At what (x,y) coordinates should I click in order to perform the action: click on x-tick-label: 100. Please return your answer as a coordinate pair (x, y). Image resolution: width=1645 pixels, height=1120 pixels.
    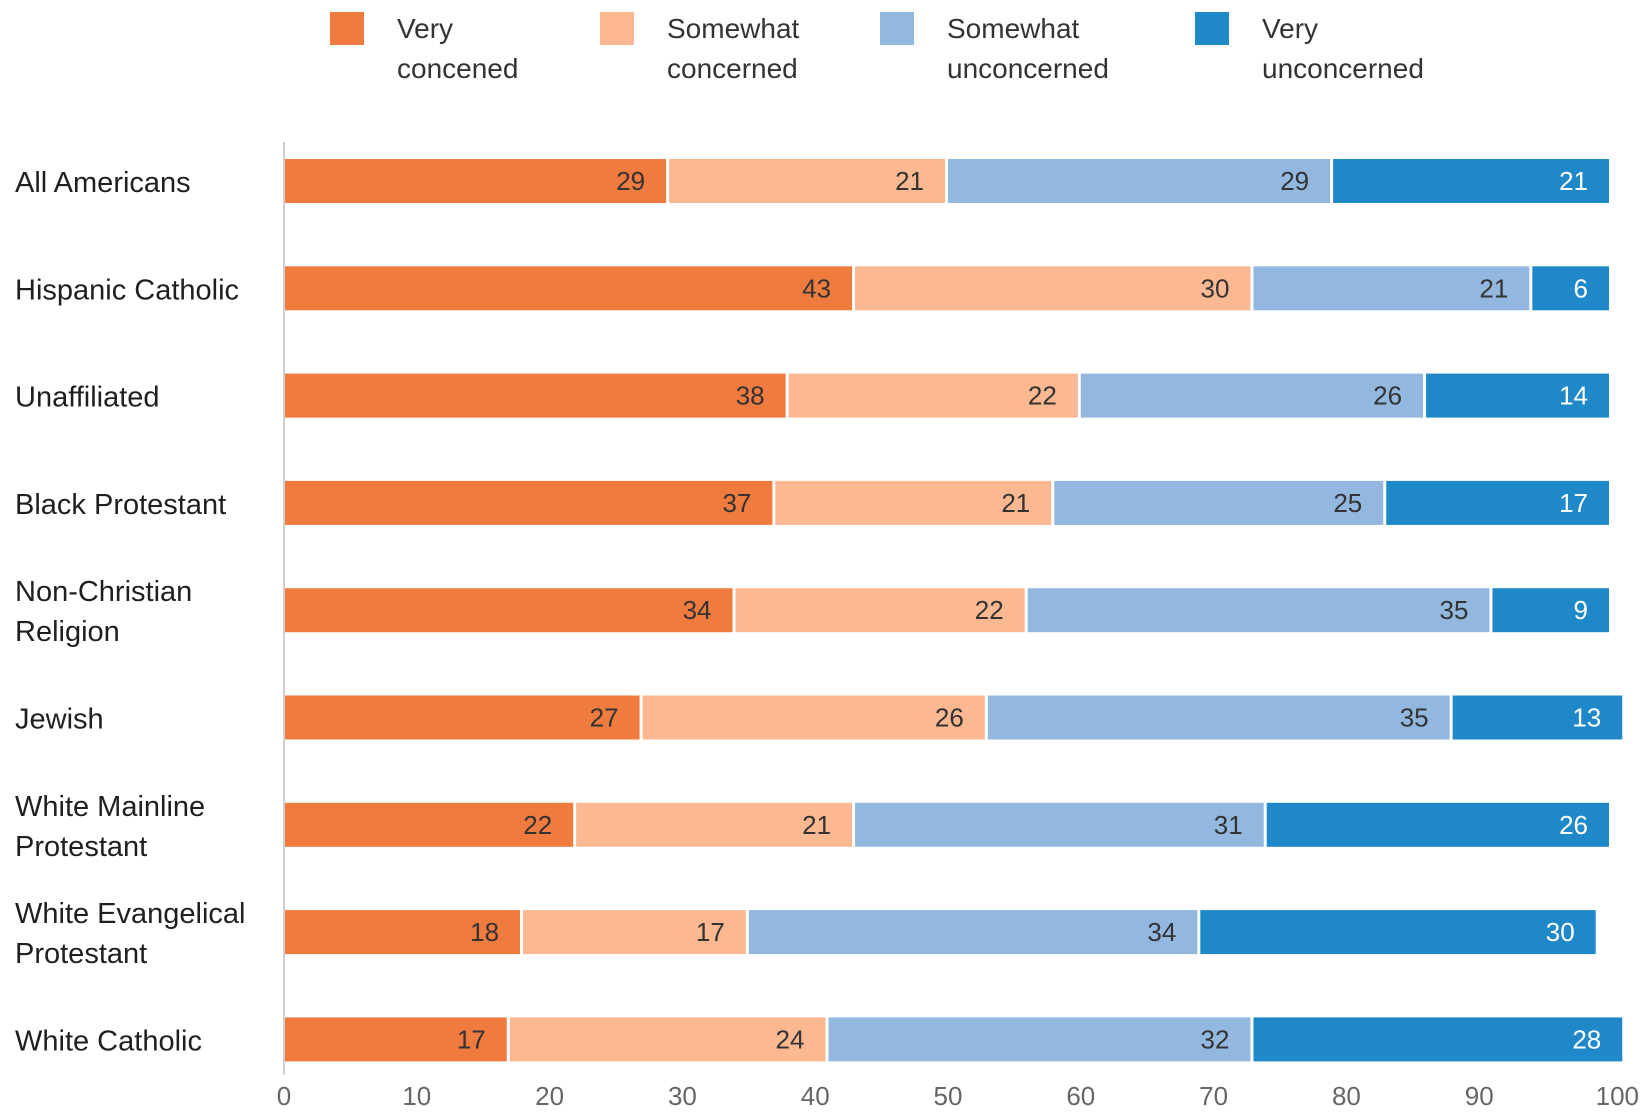
    Looking at the image, I should click on (1617, 1096).